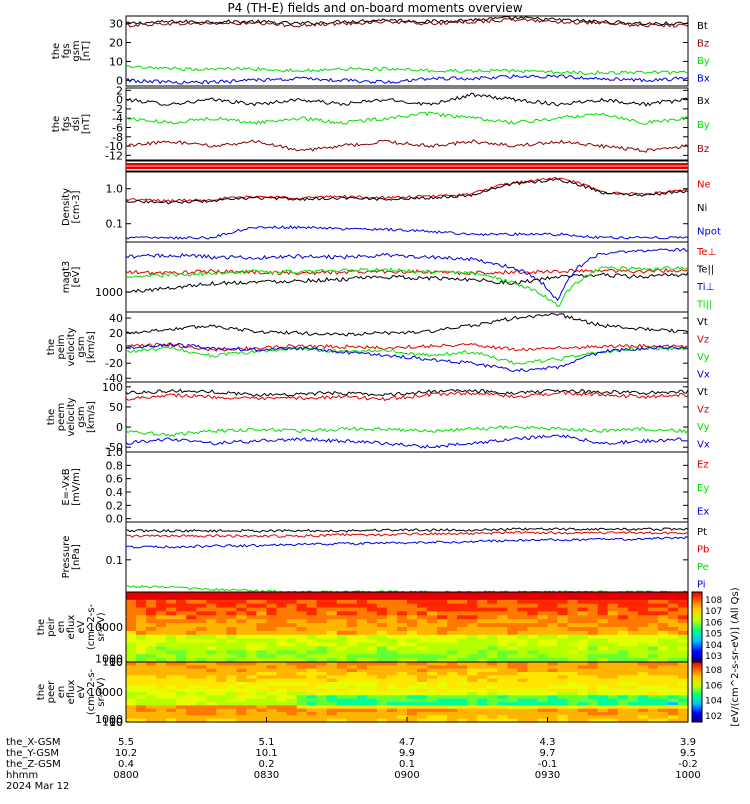  I want to click on legend-Pt: Pt, so click(702, 532).